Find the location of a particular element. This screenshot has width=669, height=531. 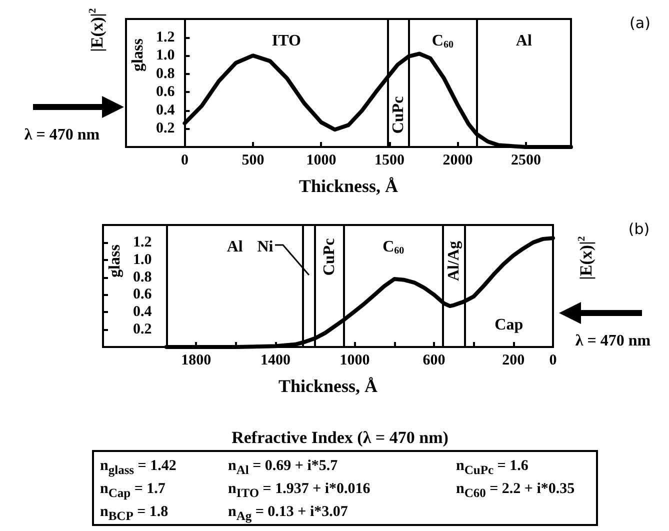

x-tick-label: 1500 is located at coordinates (389, 160).